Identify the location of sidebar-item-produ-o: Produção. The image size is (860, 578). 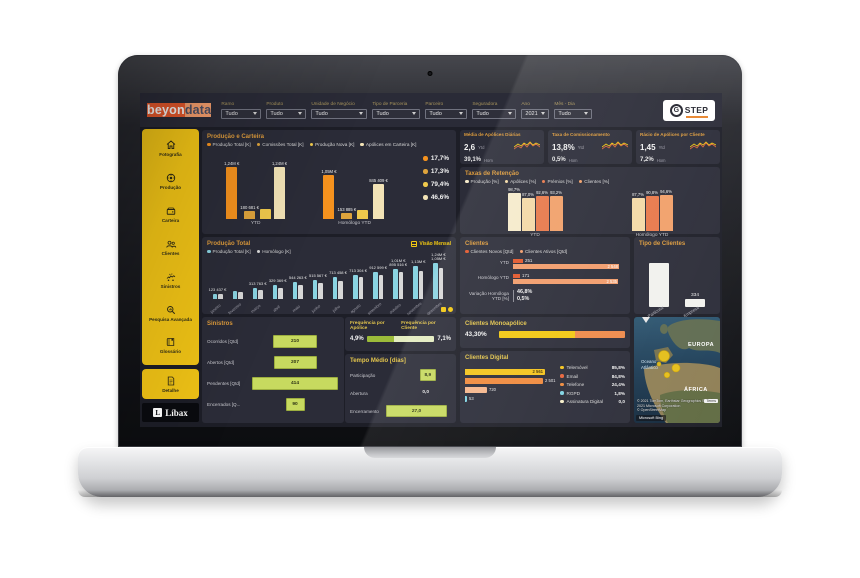
(170, 181).